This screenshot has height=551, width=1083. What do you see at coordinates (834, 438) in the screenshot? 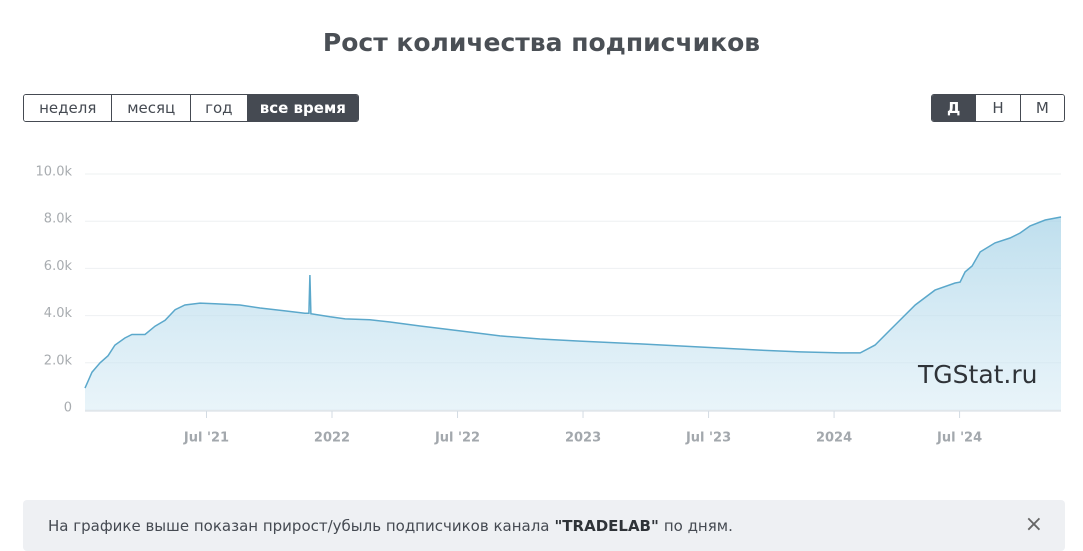
I see `x-tick-label: 2024` at bounding box center [834, 438].